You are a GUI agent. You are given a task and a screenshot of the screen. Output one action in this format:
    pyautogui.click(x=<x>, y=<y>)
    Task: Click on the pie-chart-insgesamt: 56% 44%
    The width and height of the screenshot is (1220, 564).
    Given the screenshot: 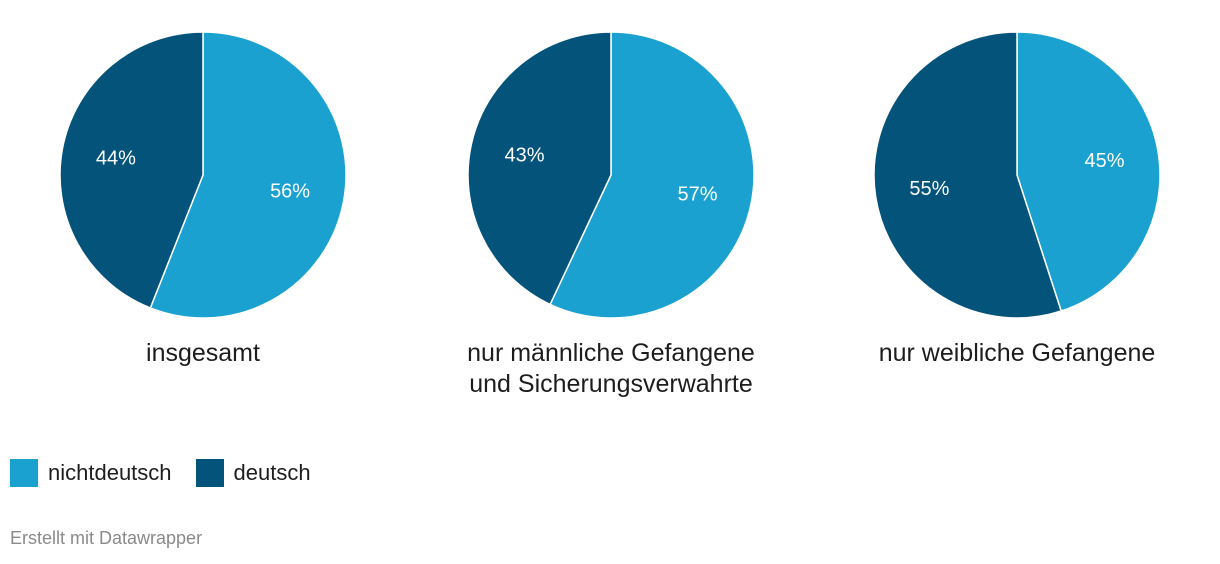 What is the action you would take?
    pyautogui.click(x=203, y=175)
    